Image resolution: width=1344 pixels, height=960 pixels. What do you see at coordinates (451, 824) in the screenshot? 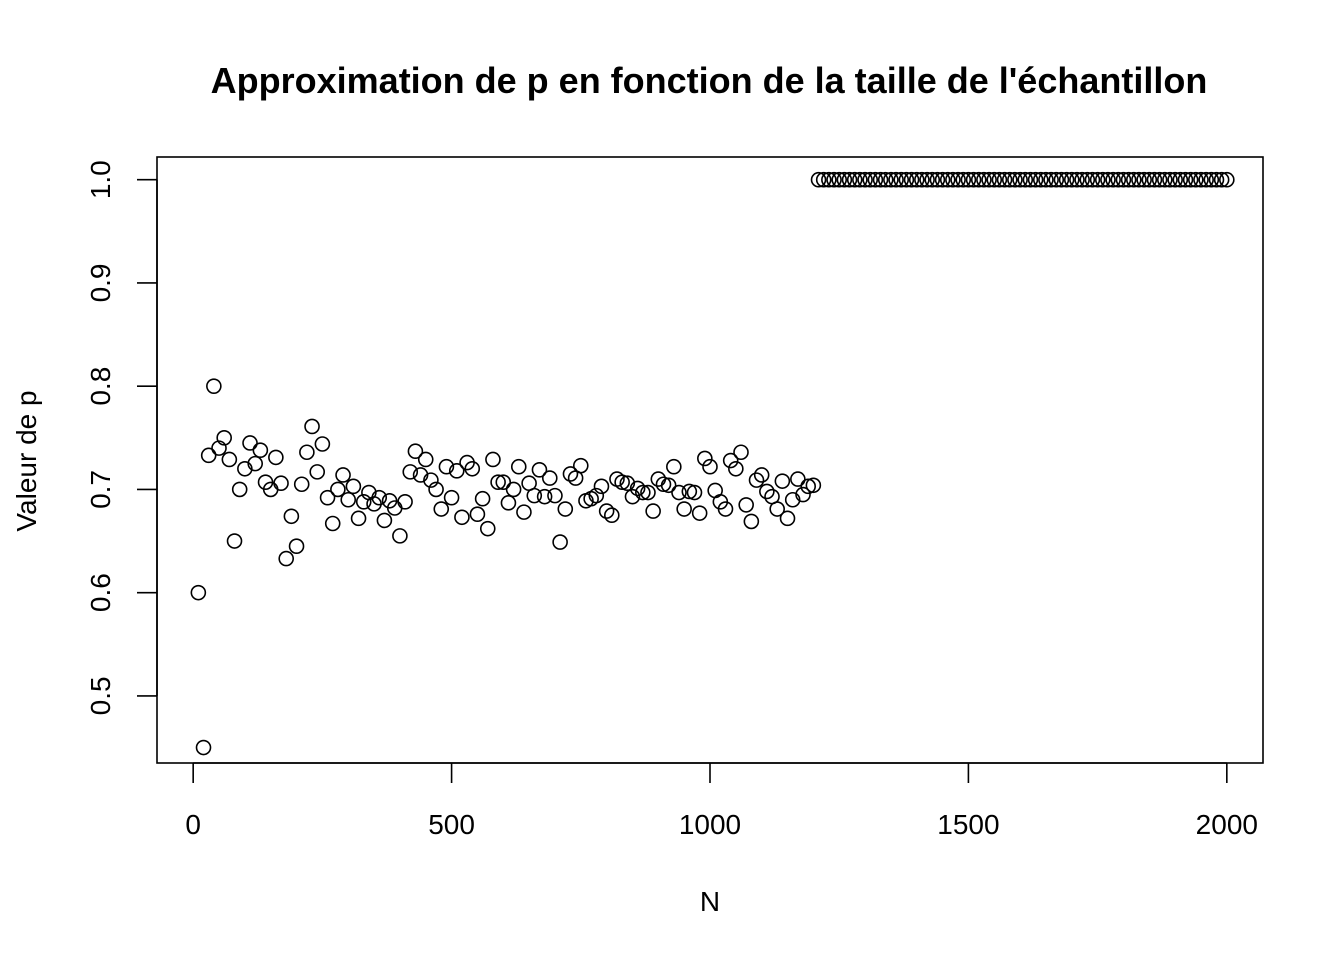
I see `x-tick-label: 500` at bounding box center [451, 824].